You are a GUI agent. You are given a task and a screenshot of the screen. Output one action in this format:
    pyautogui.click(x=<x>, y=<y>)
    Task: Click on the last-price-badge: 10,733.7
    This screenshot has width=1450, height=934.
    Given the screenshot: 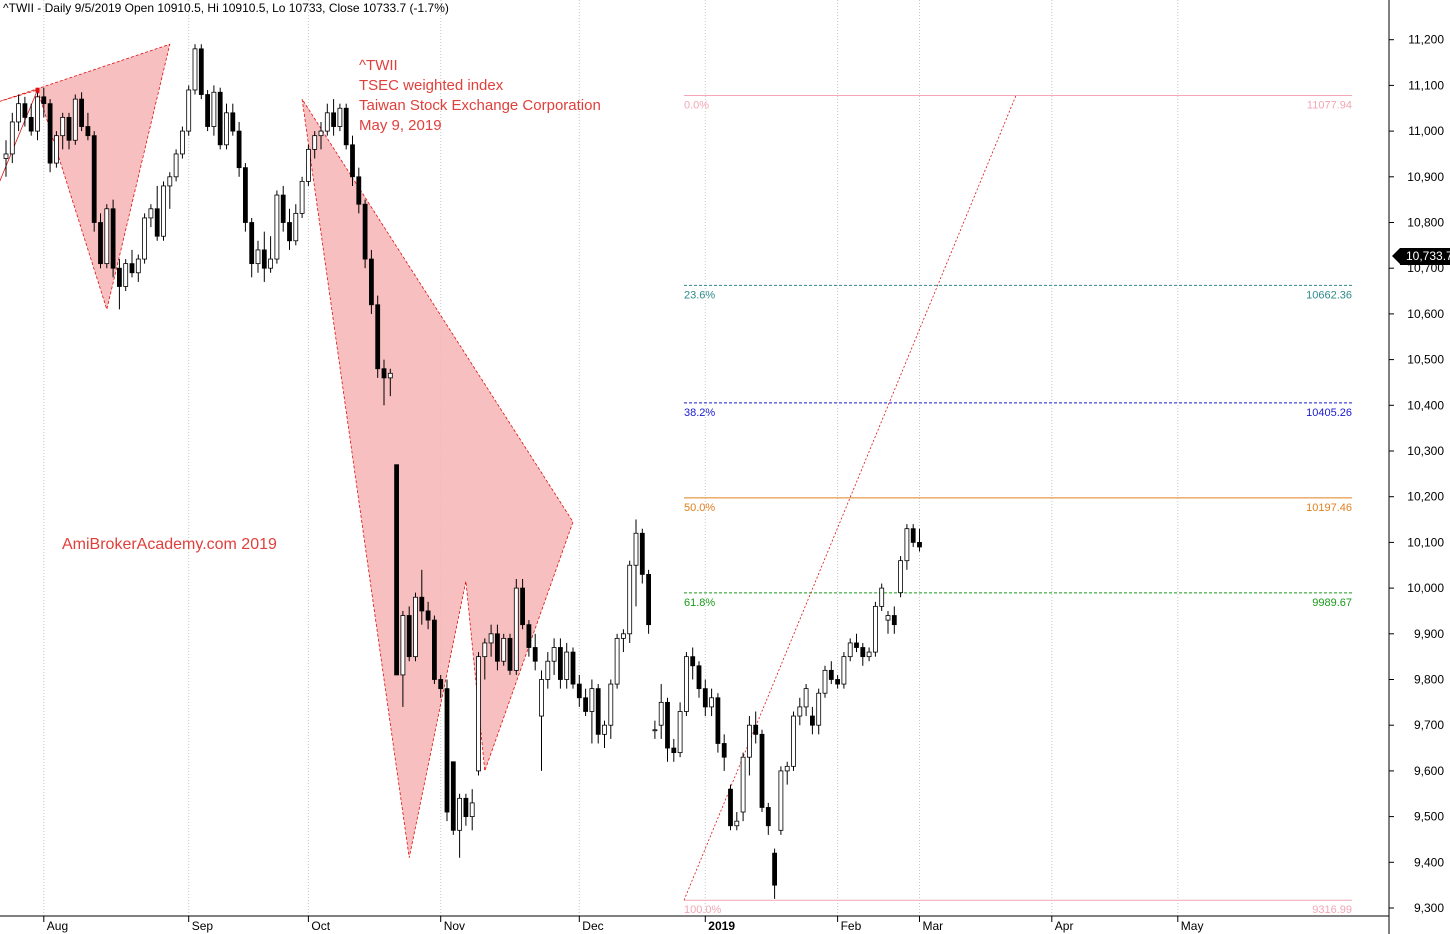 What is the action you would take?
    pyautogui.click(x=1421, y=256)
    